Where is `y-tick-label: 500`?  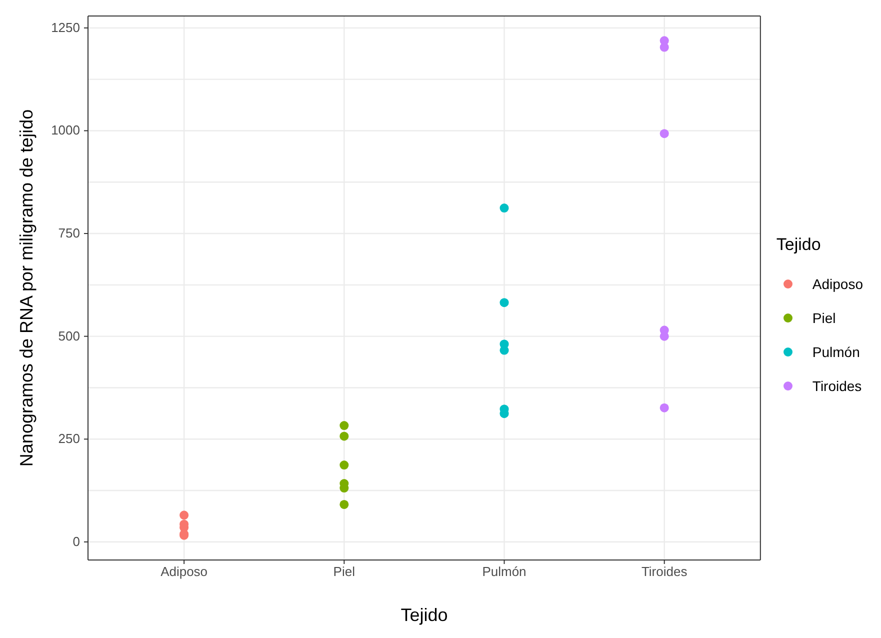
y-tick-label: 500 is located at coordinates (69, 336).